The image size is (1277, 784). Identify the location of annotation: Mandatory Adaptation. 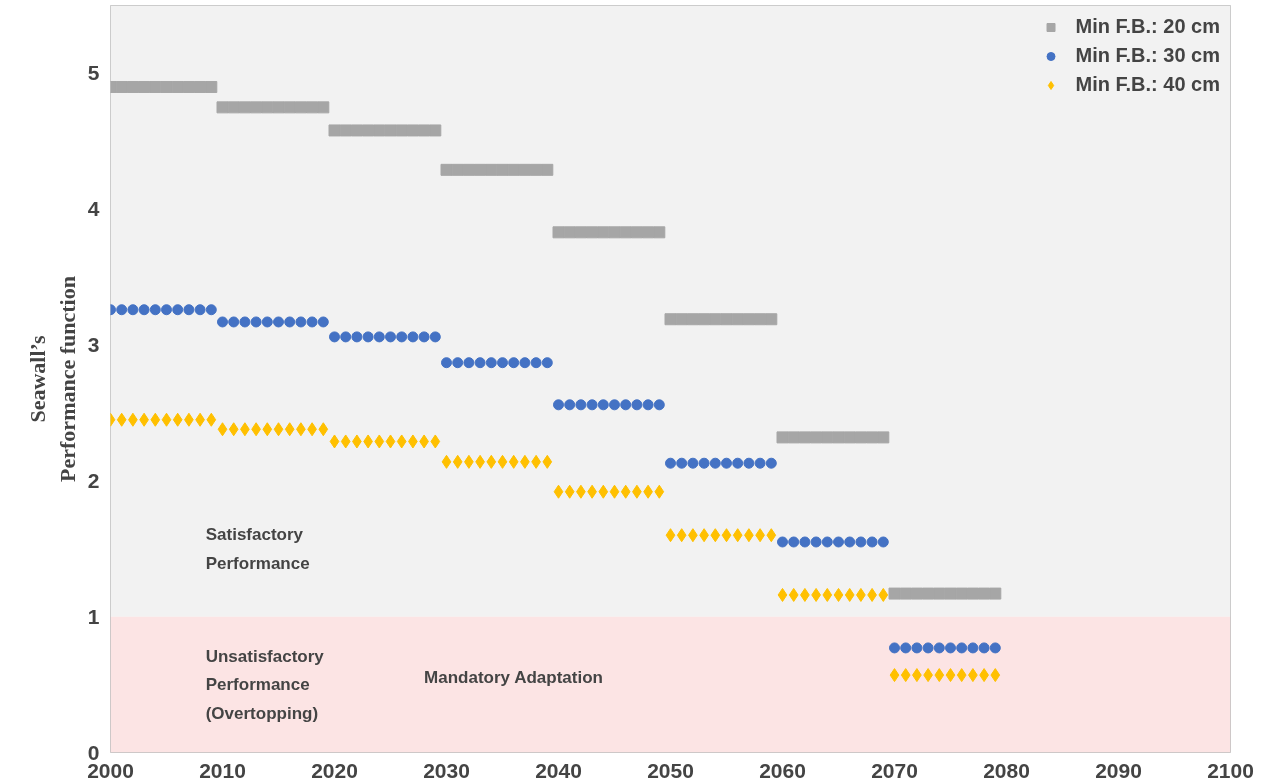
(513, 678).